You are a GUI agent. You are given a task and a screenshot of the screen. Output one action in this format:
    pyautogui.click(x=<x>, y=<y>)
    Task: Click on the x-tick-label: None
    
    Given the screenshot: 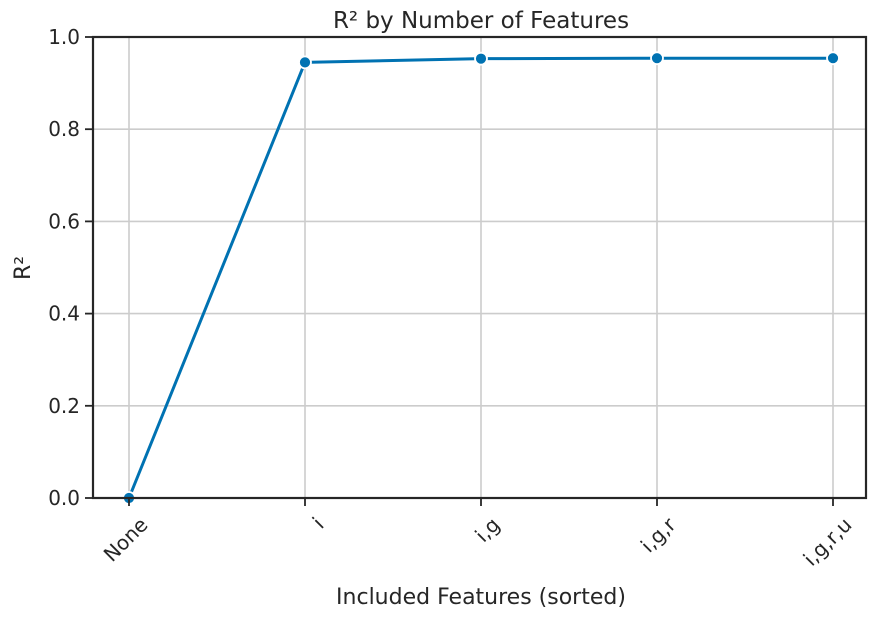 What is the action you would take?
    pyautogui.click(x=126, y=540)
    